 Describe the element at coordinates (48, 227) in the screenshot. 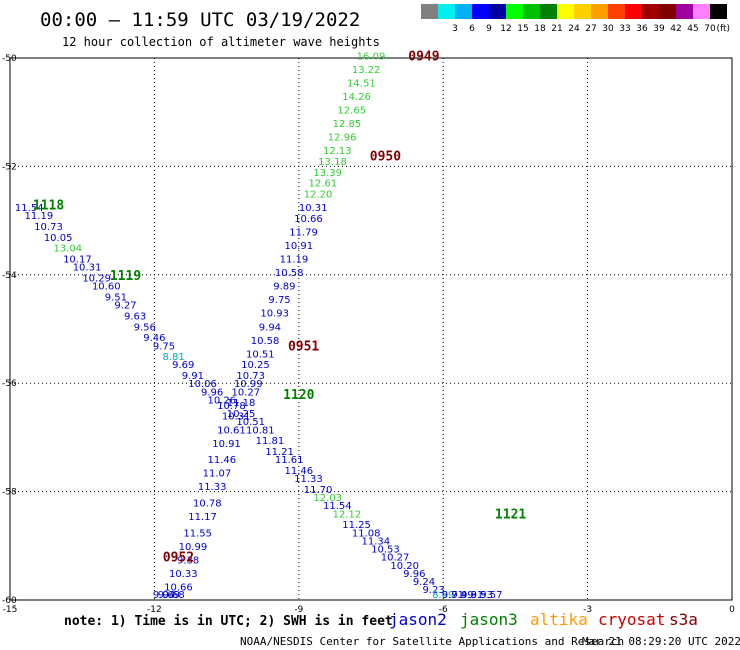

I see `wave-height-label: 10.73` at that location.